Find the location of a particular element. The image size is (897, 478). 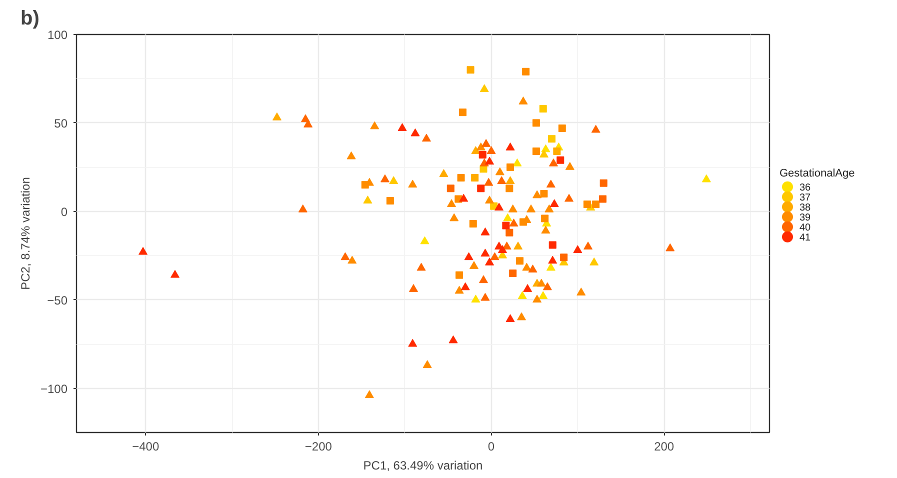

legend-title: GestationalAge is located at coordinates (817, 174).